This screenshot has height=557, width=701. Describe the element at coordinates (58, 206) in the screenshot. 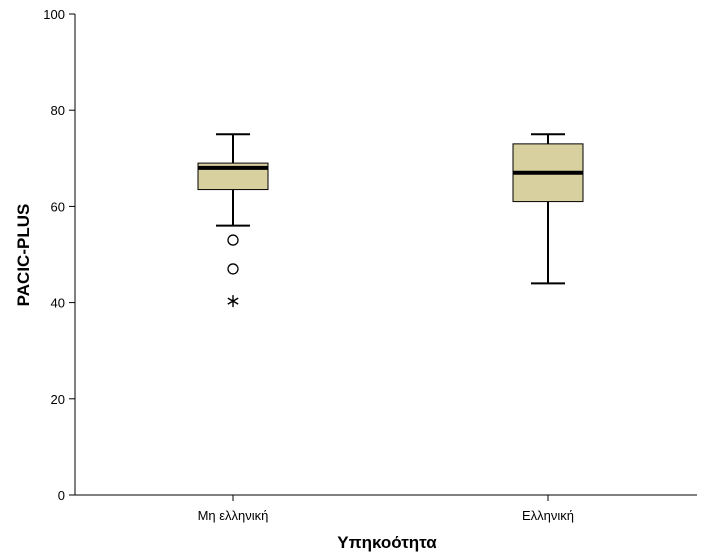

I see `y-tick-label-3: 60` at that location.